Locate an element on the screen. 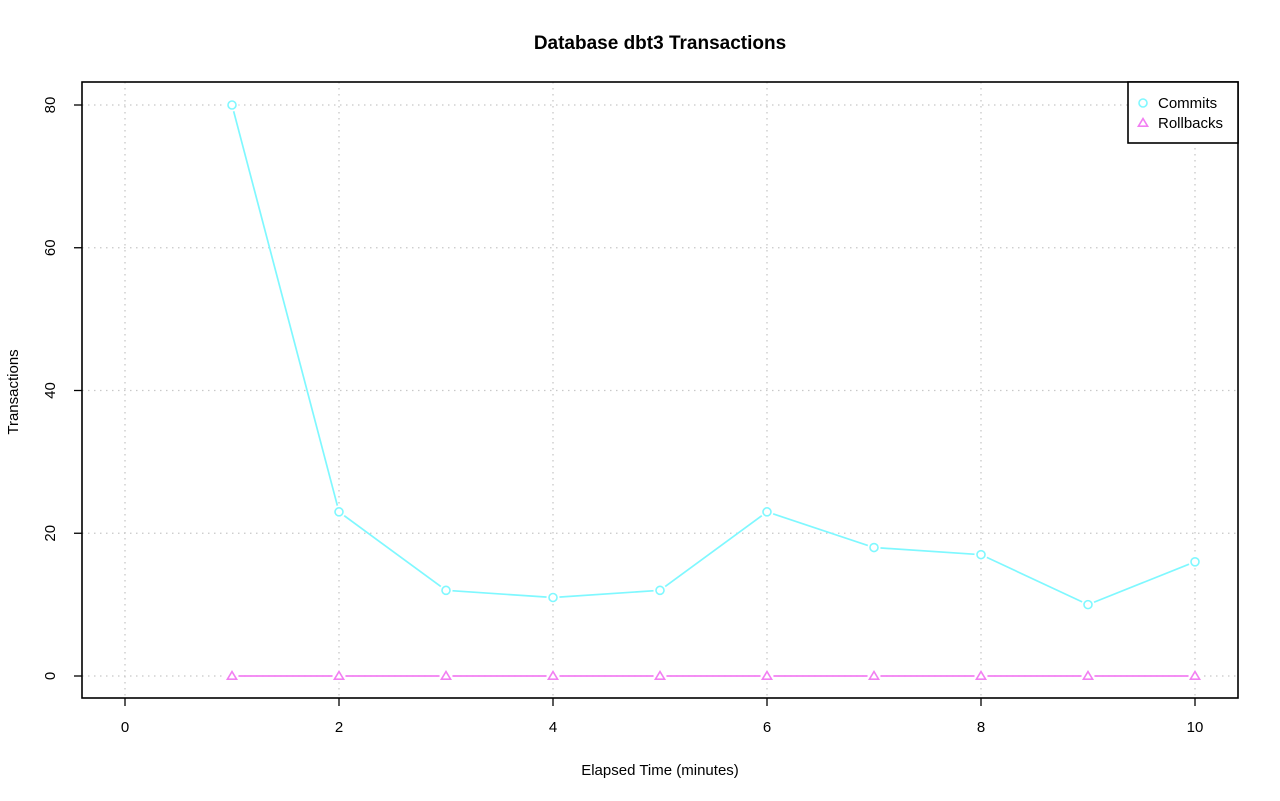 The image size is (1280, 801). x-tick-label: 8 is located at coordinates (981, 727).